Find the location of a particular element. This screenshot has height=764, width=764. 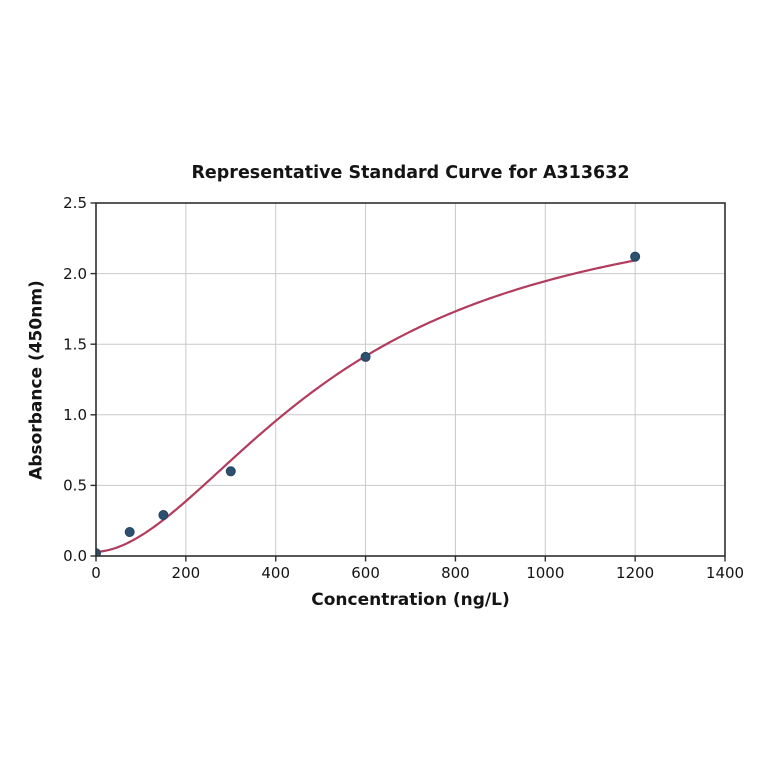

x-tick-label: 1400 is located at coordinates (725, 573).